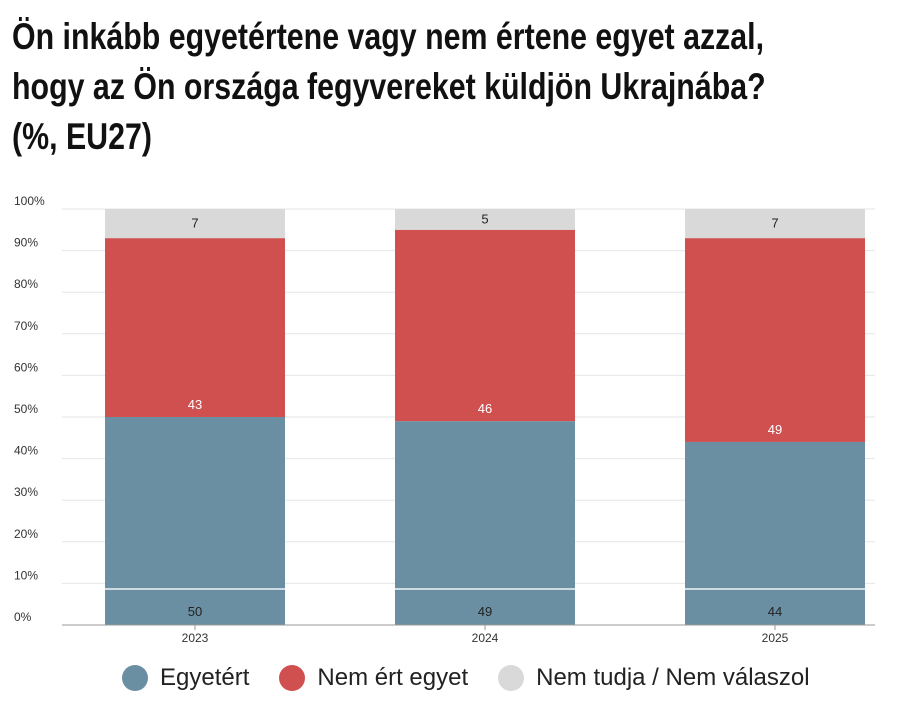 This screenshot has width=912, height=705. Describe the element at coordinates (195, 611) in the screenshot. I see `data-label: 50` at that location.